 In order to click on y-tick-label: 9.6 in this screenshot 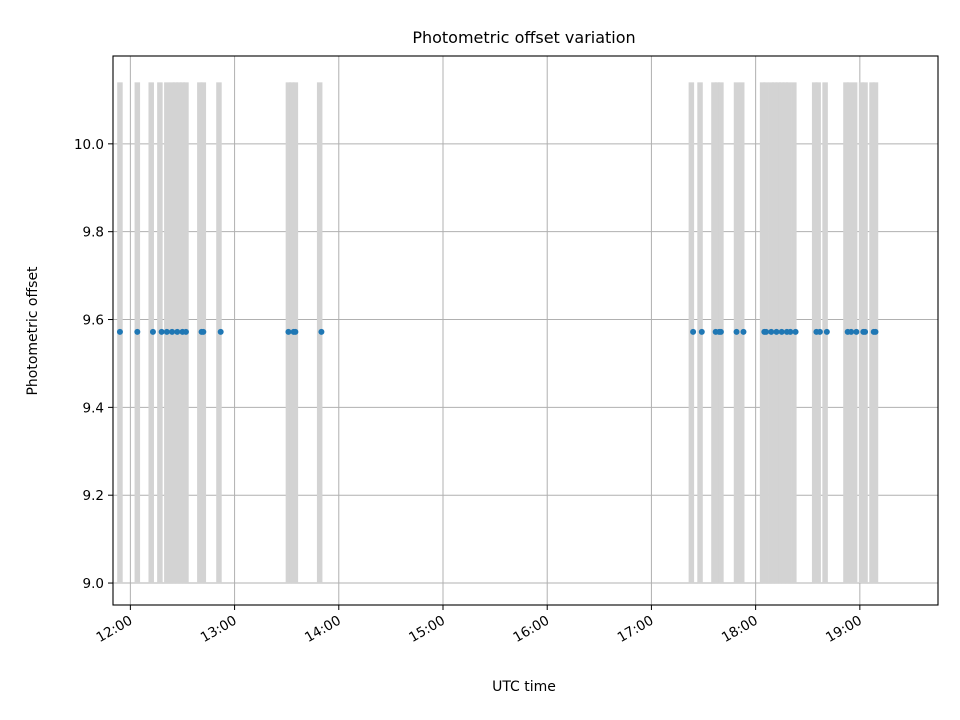, I will do `click(93, 321)`.